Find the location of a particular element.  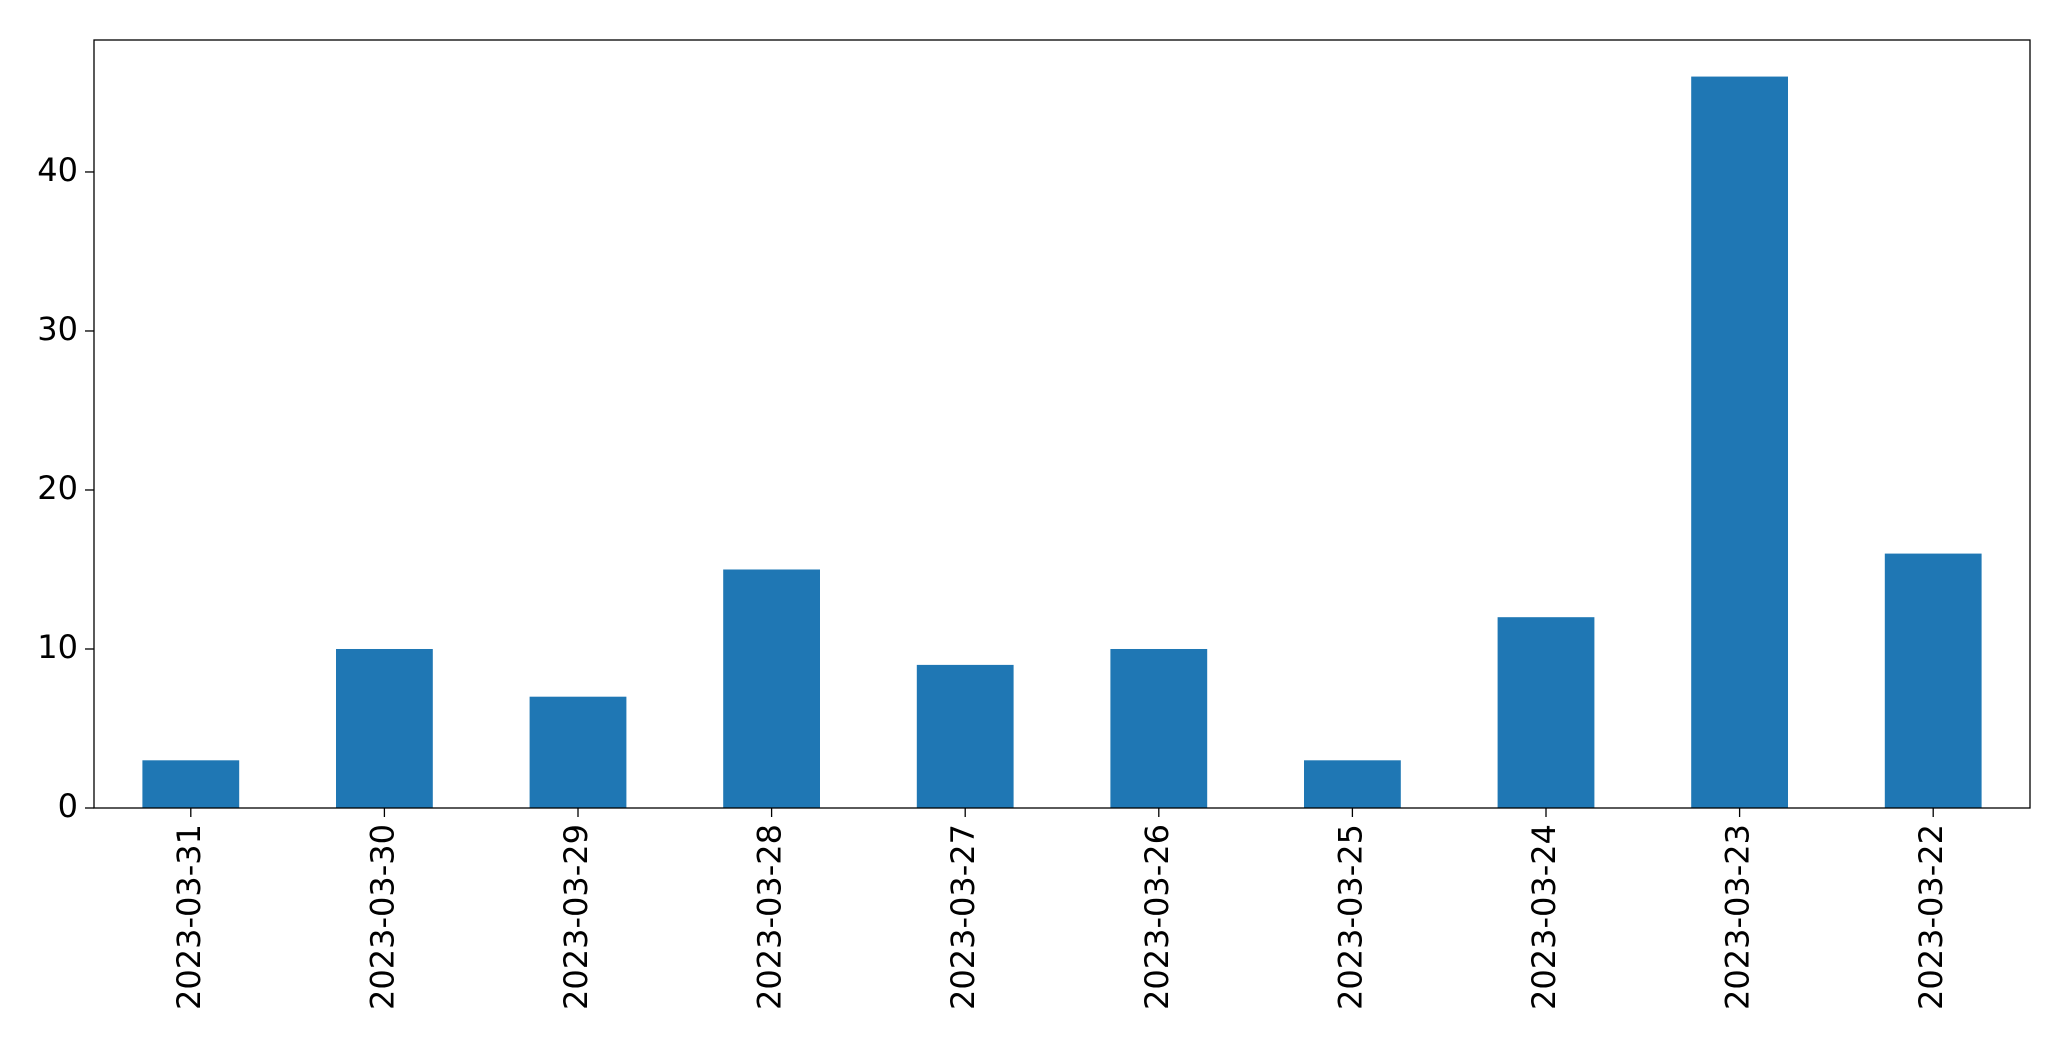

x-tick-label: 2023-03-29 is located at coordinates (576, 917).